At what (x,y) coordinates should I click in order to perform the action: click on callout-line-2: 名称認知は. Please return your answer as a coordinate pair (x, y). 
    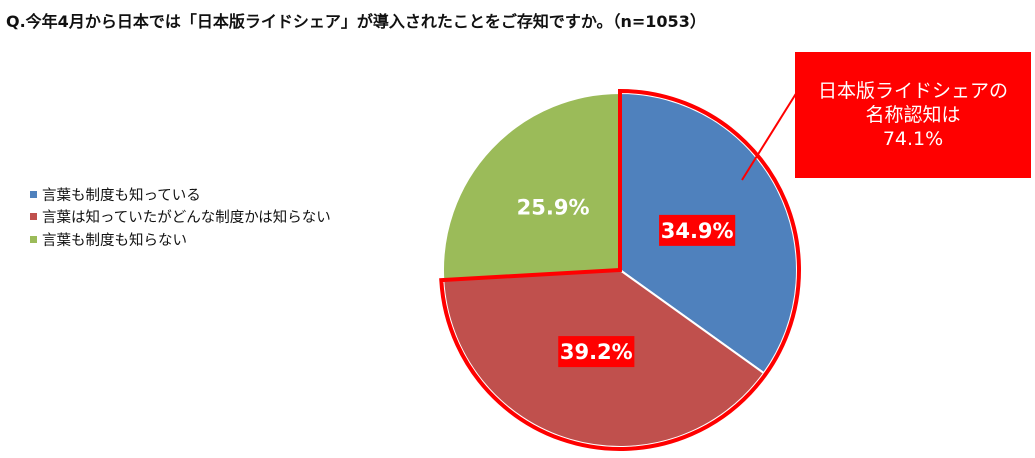
    Looking at the image, I should click on (913, 115).